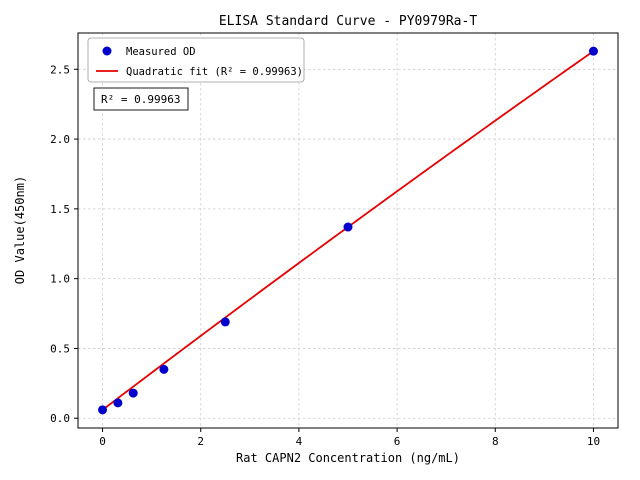 Image resolution: width=640 pixels, height=480 pixels. Describe the element at coordinates (299, 441) in the screenshot. I see `x-tick-label: 4` at that location.